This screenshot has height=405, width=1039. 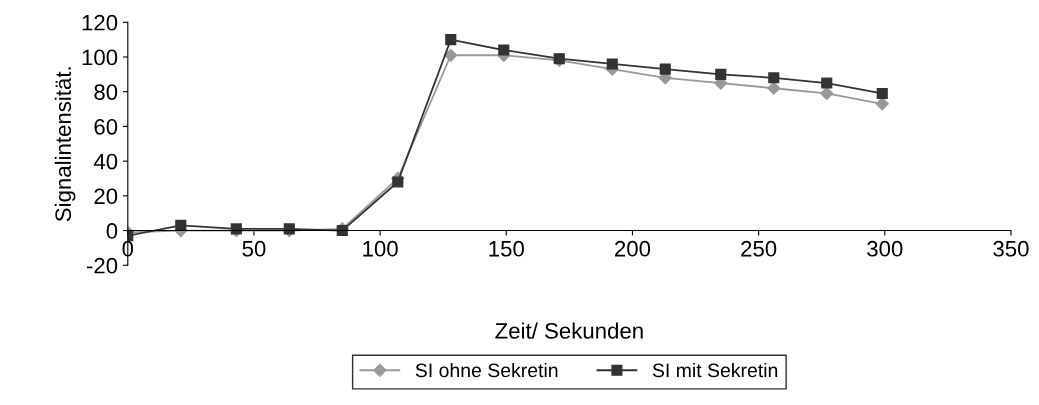 I want to click on y-tick-label: 80, so click(x=106, y=92).